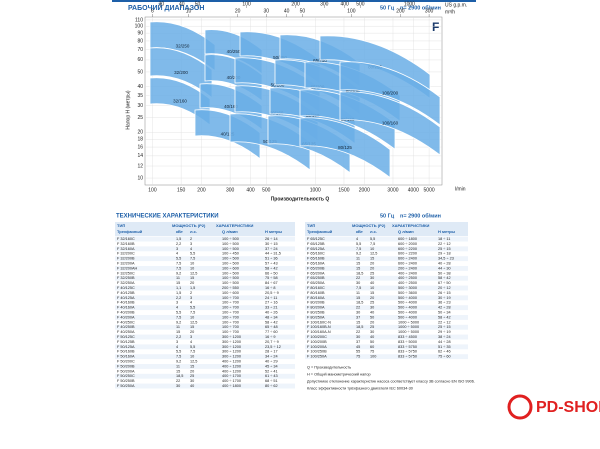  What do you see at coordinates (409, 4) in the screenshot?
I see `gpm-tick-label: 1000` at bounding box center [409, 4].